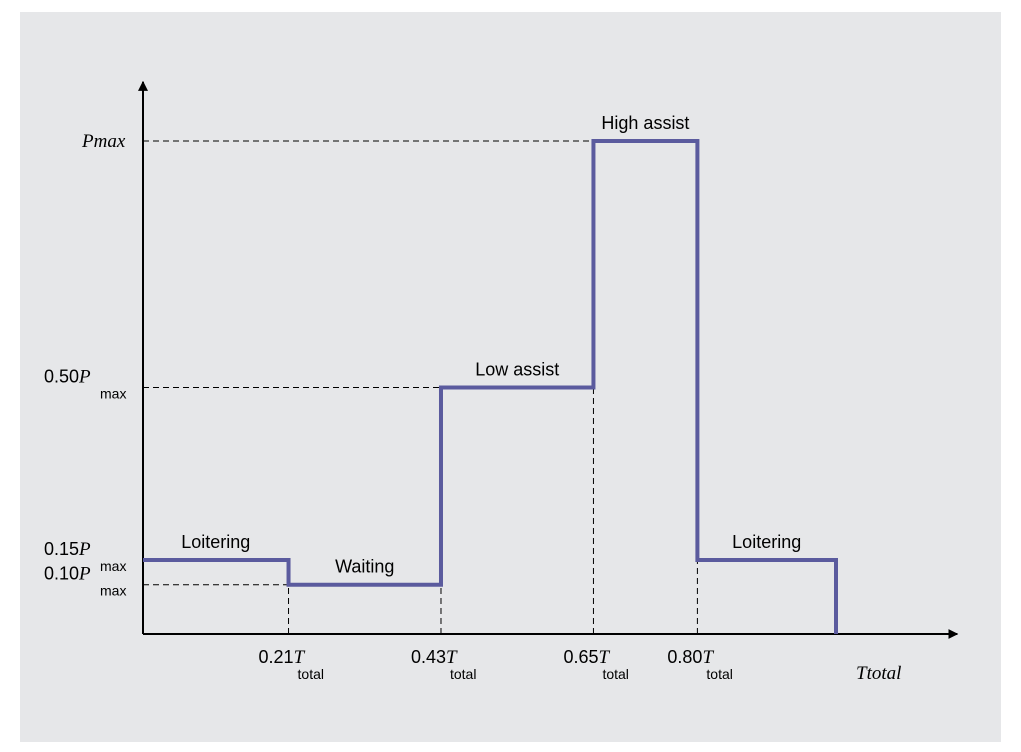 This screenshot has height=752, width=1021. What do you see at coordinates (364, 567) in the screenshot?
I see `segment-label-1: Waiting` at bounding box center [364, 567].